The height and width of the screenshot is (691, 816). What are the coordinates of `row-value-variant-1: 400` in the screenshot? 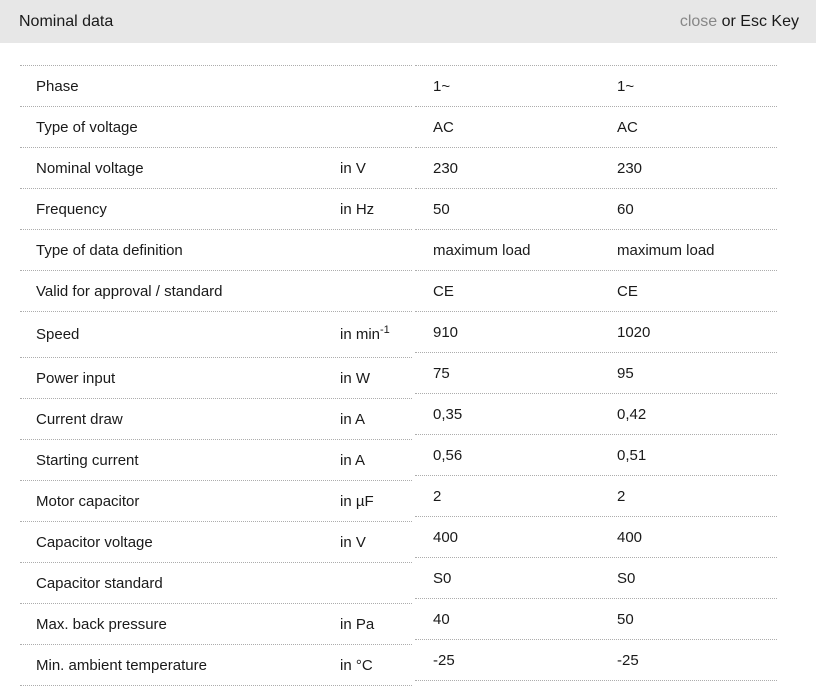 It's located at (446, 537).